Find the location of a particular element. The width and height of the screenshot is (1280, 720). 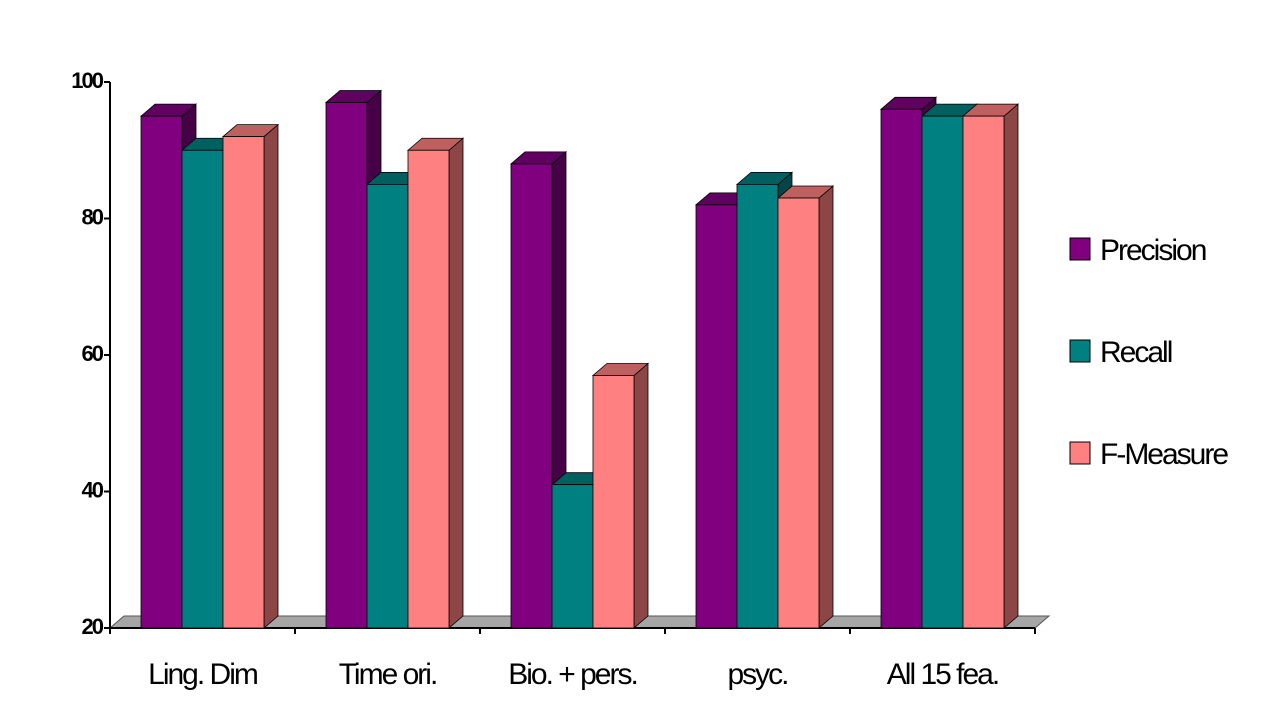

legend: Precision Recall F-Measure is located at coordinates (1149, 352).